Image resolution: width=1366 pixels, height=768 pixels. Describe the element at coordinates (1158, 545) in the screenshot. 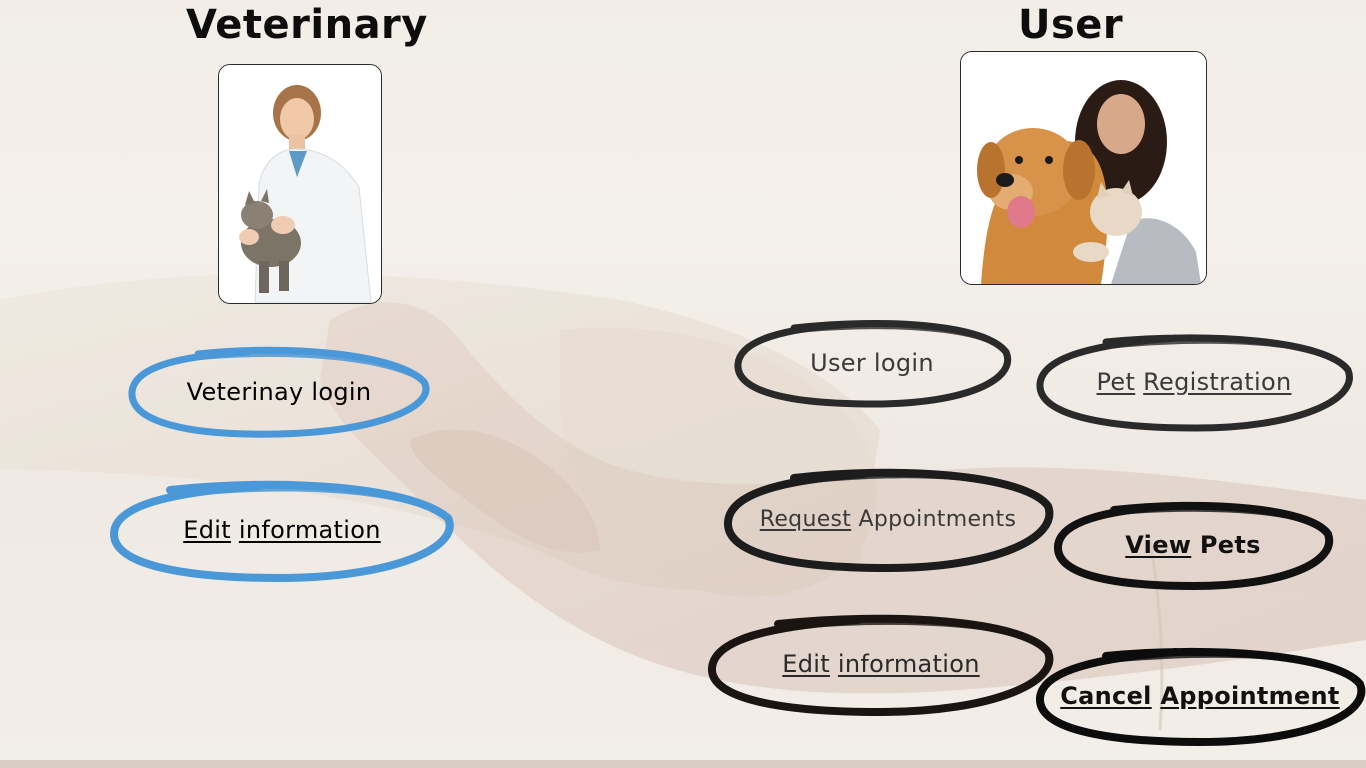

I see `view-word: View` at that location.